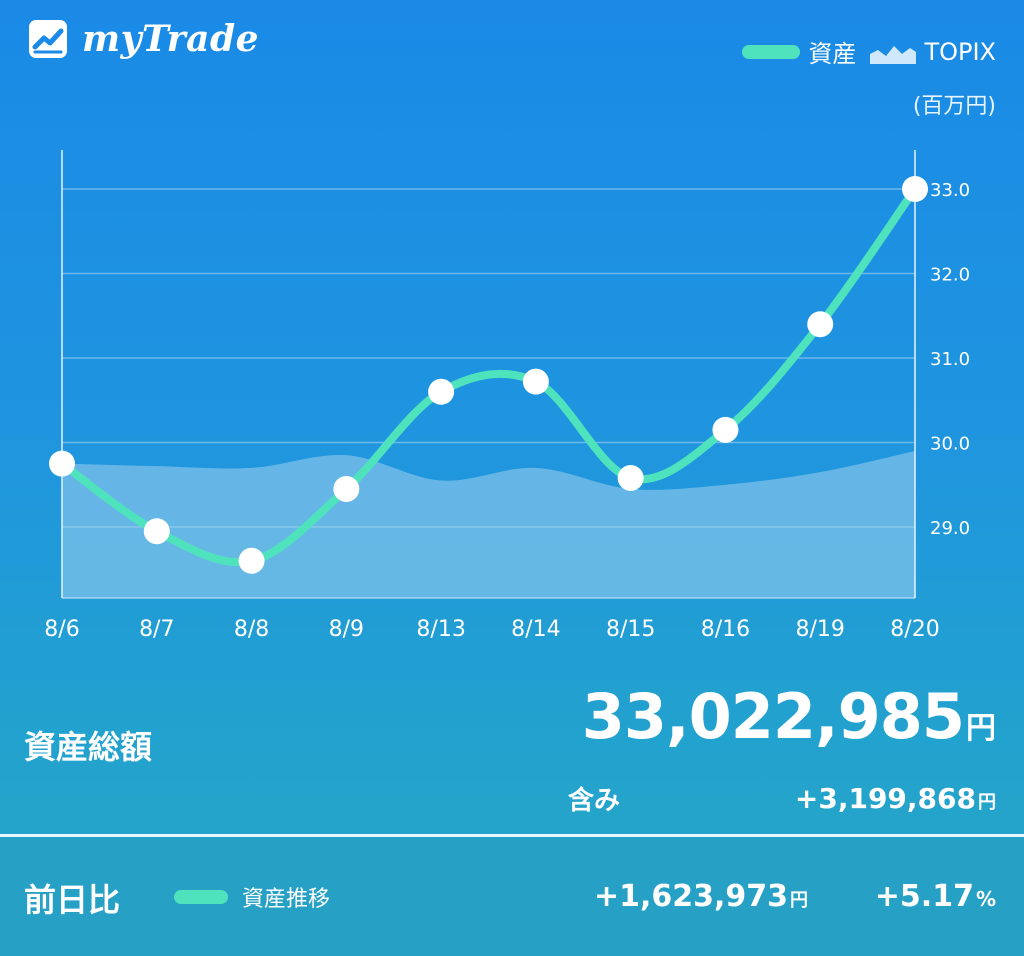  What do you see at coordinates (512, 835) in the screenshot?
I see `divider` at bounding box center [512, 835].